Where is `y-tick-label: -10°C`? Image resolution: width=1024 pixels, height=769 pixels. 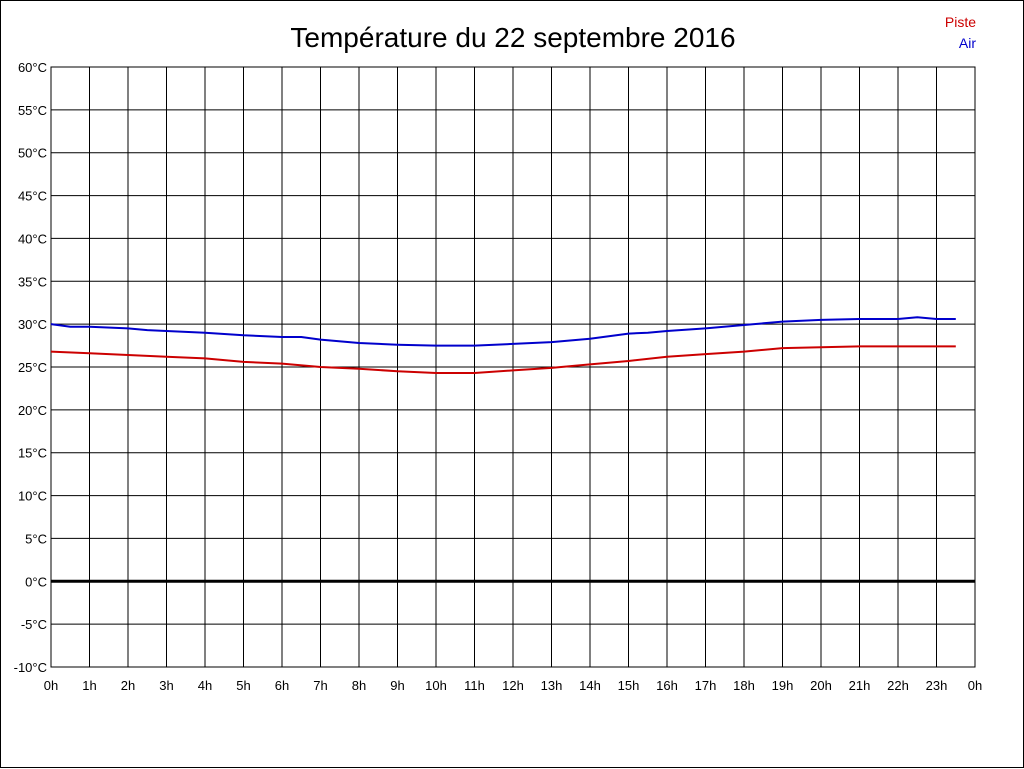
y-tick-label: -10°C is located at coordinates (30, 667).